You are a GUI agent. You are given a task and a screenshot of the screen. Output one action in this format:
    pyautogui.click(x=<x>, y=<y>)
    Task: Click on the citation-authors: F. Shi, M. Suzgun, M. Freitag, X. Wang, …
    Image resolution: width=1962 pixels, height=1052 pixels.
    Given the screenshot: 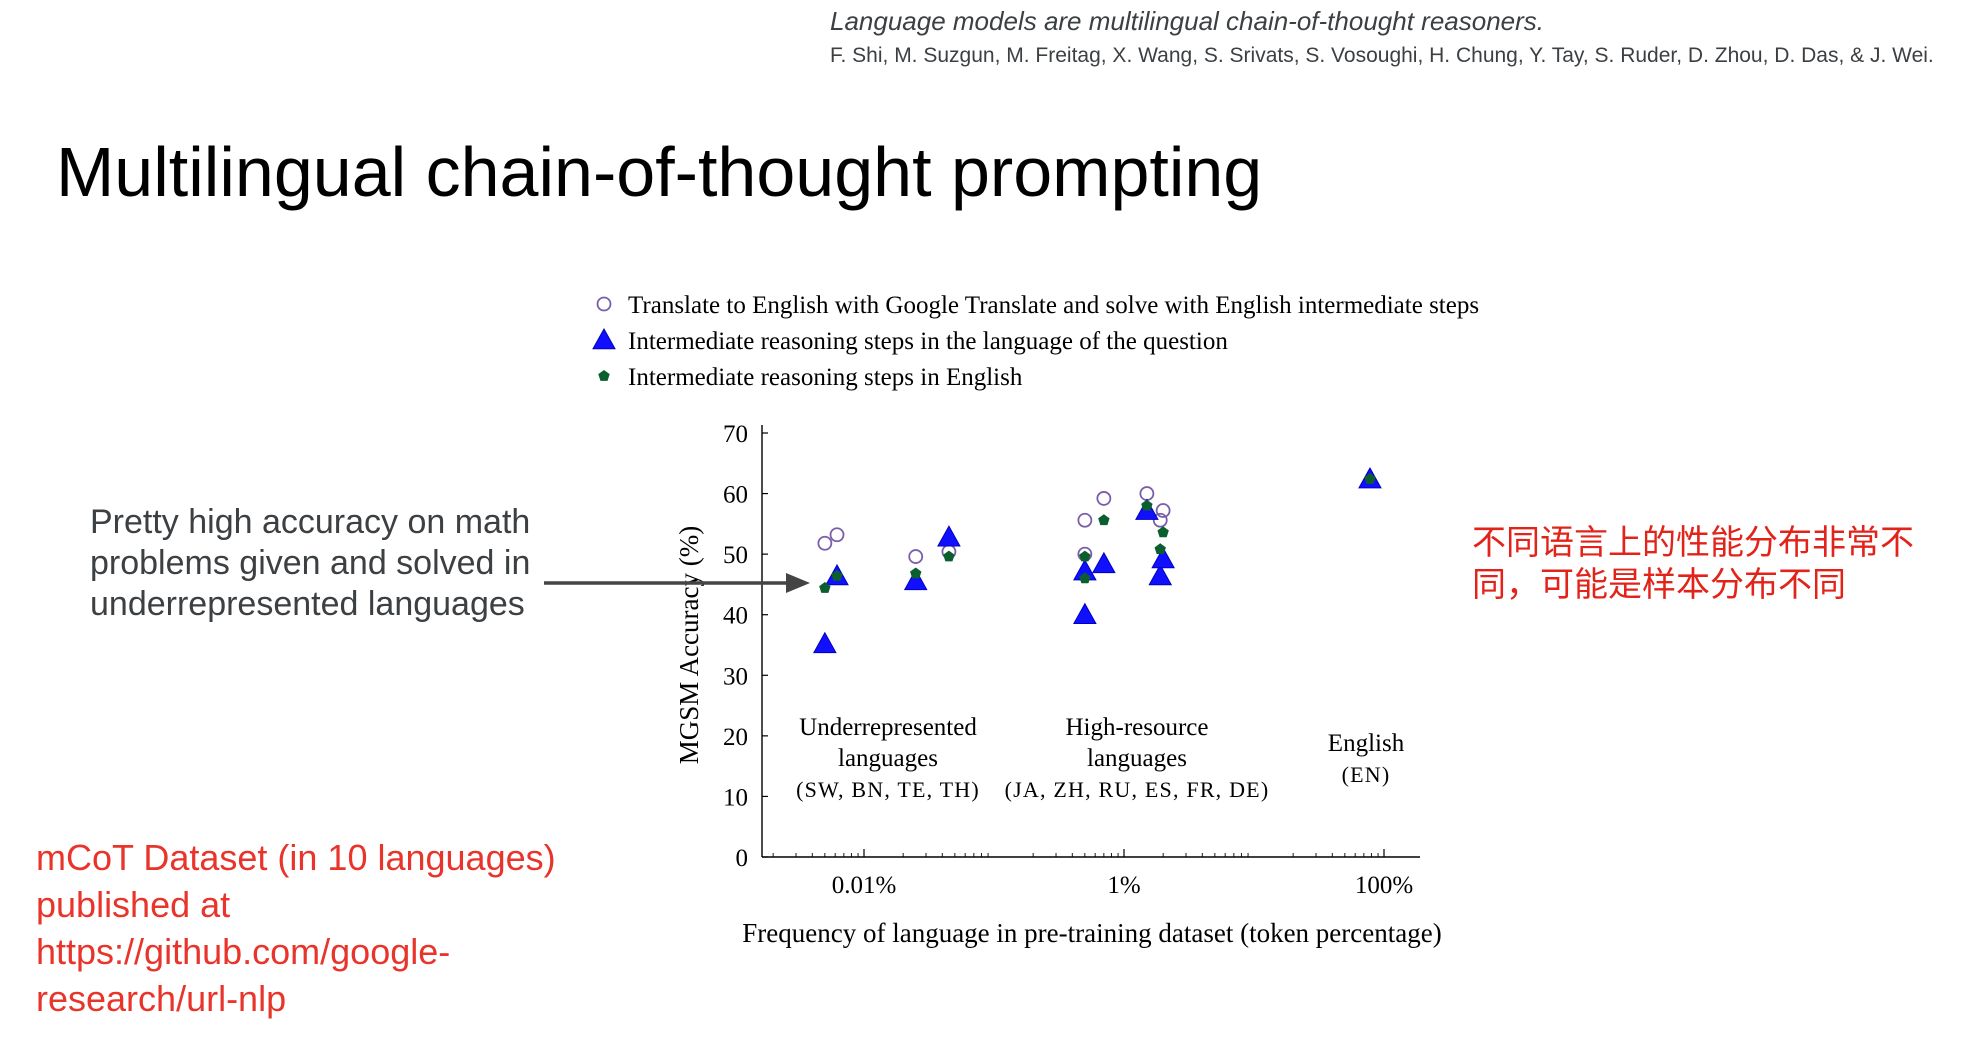 What is the action you would take?
    pyautogui.click(x=1382, y=55)
    